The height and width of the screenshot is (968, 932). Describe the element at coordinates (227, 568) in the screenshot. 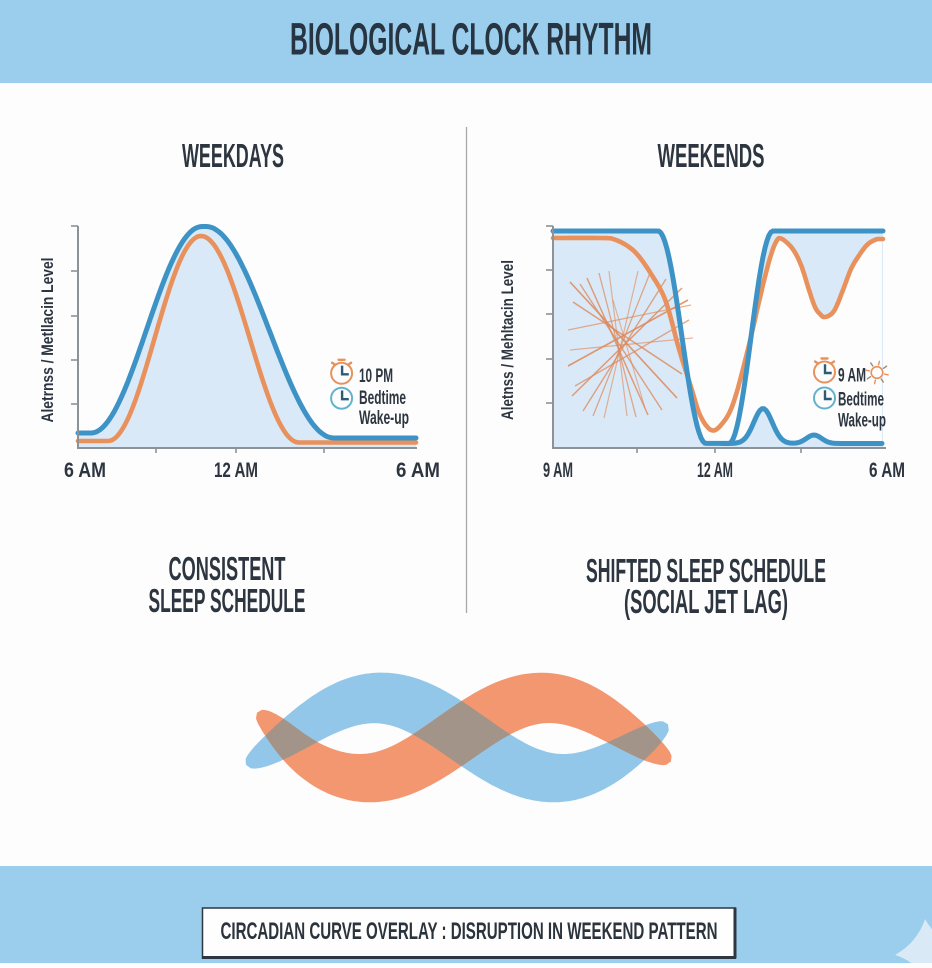

I see `svg-text: CONSISTENT` at that location.